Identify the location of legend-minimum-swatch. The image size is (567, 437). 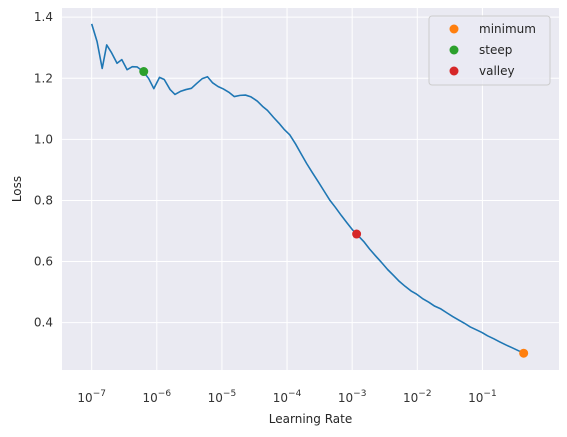
(454, 29).